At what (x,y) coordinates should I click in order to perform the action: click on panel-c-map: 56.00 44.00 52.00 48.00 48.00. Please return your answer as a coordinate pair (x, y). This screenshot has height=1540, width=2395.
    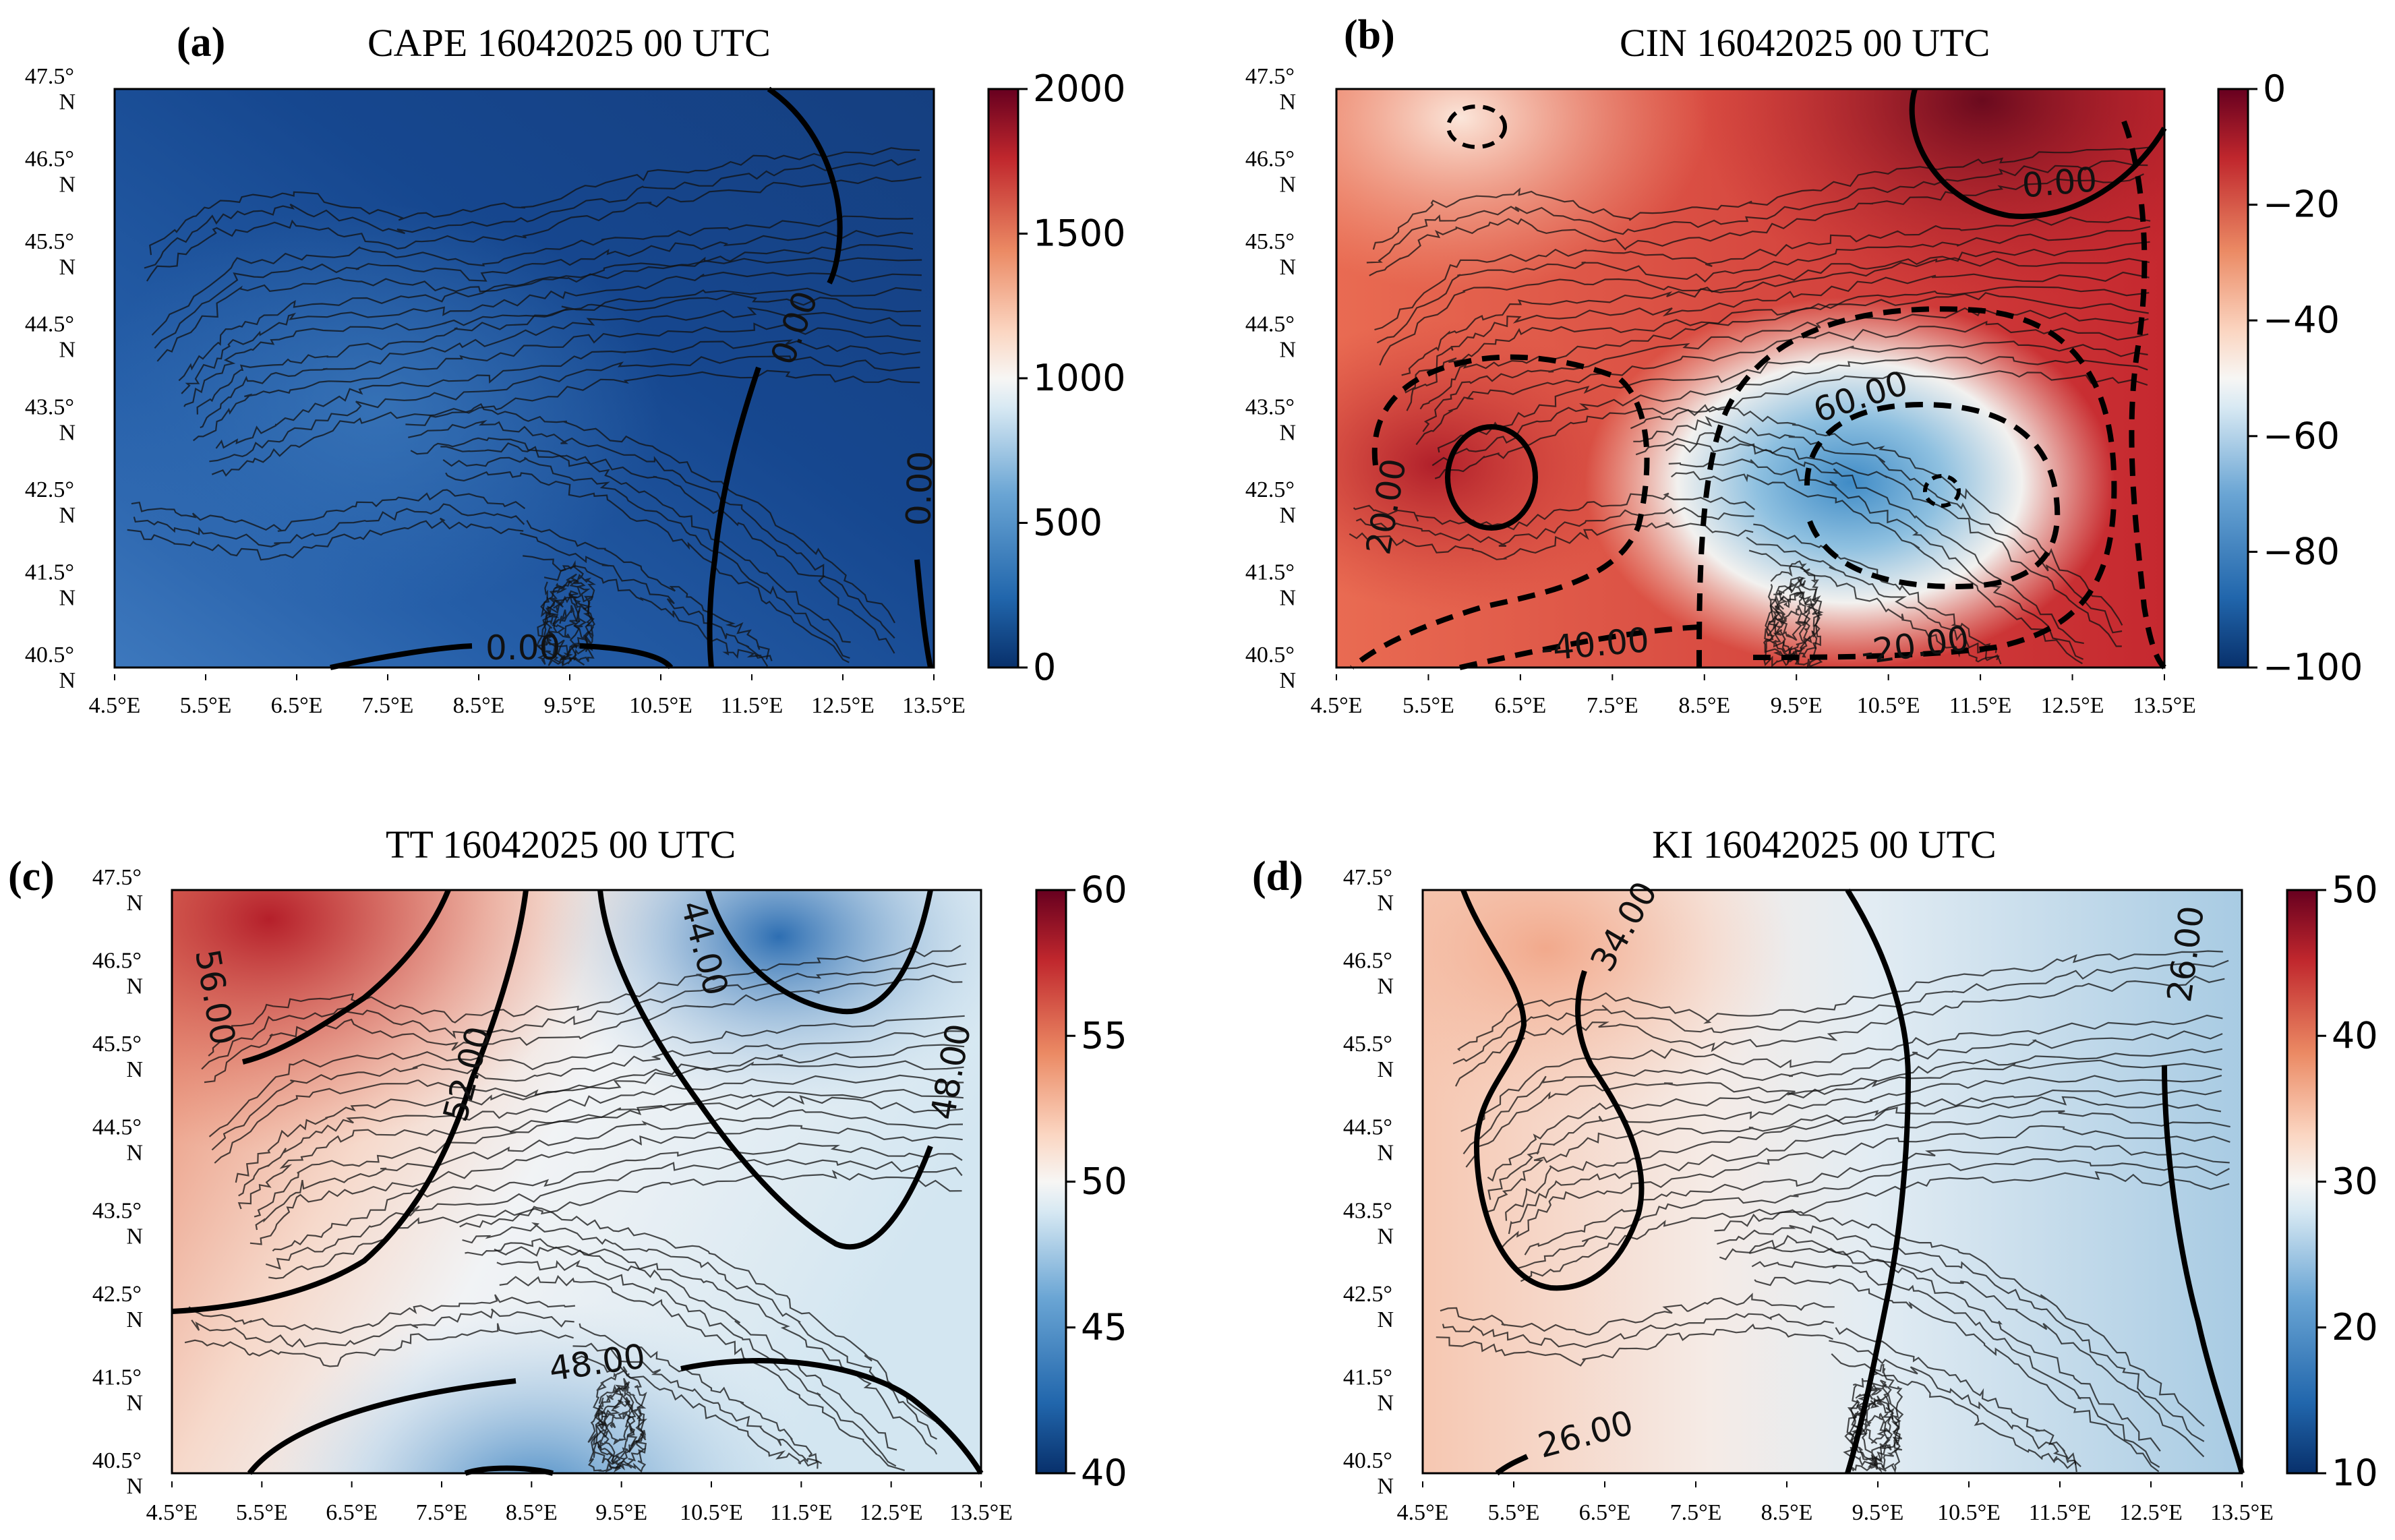
    Looking at the image, I should click on (577, 1182).